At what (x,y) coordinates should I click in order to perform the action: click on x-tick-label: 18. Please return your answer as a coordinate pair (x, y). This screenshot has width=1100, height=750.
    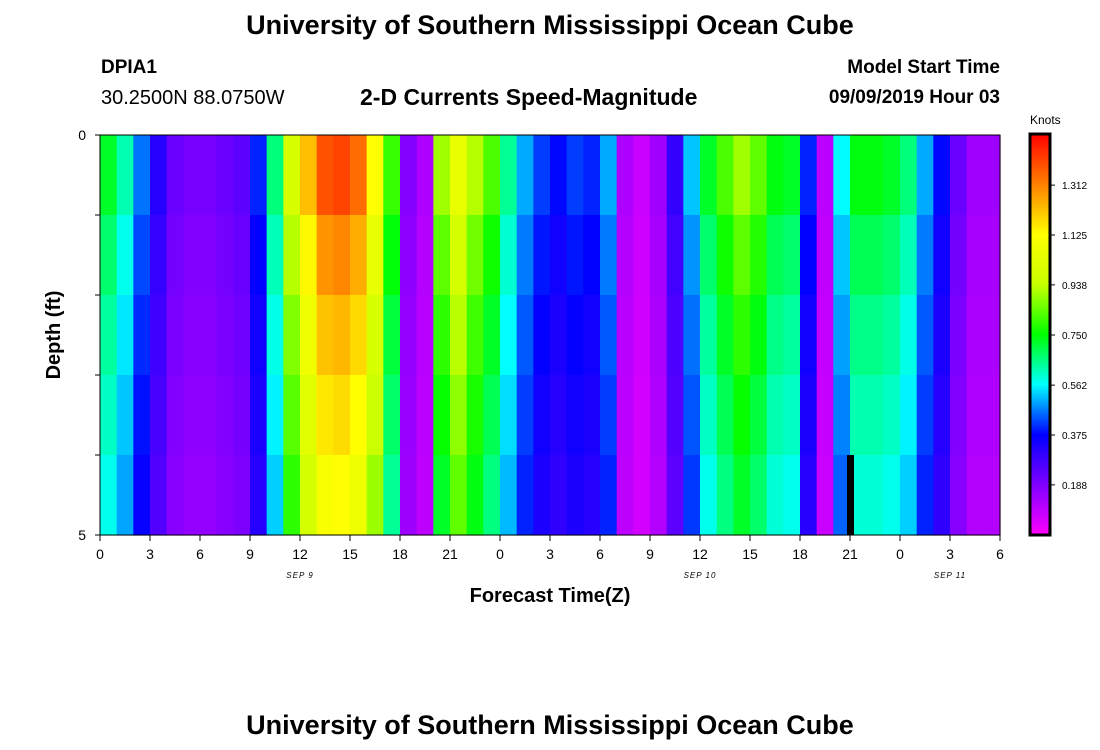
    Looking at the image, I should click on (400, 554).